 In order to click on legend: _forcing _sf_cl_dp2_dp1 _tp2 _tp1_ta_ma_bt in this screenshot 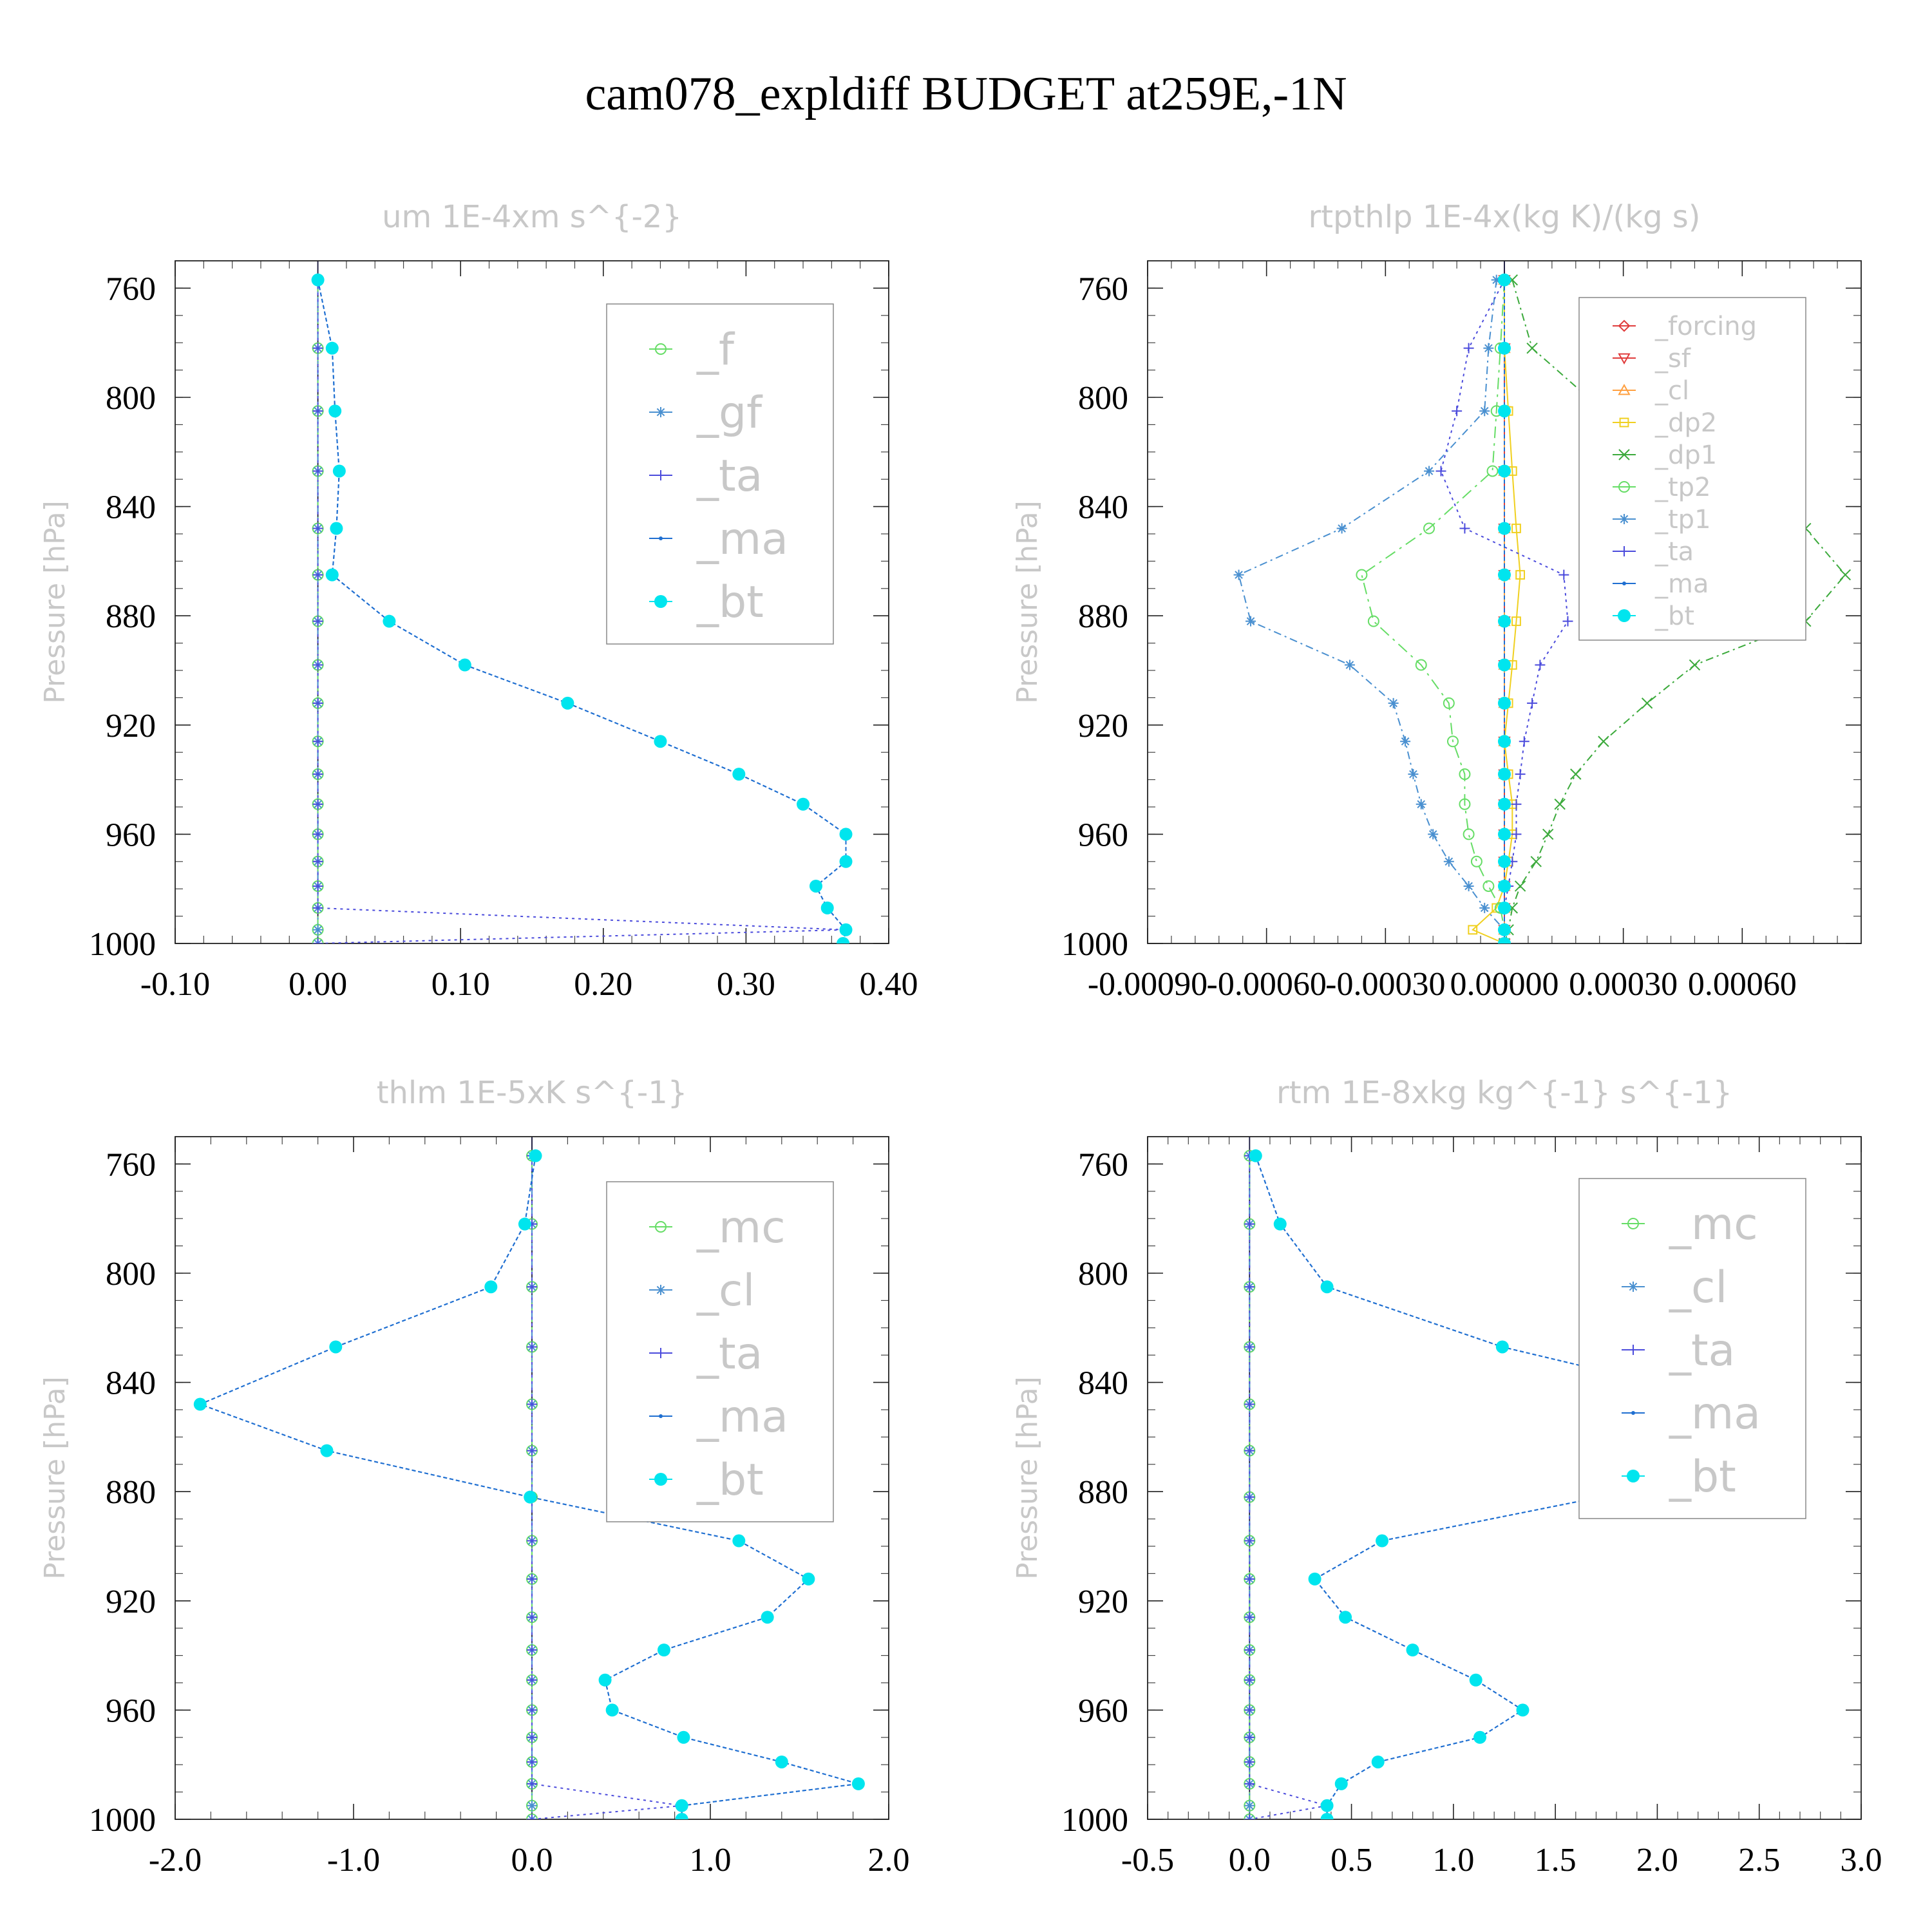, I will do `click(1692, 469)`.